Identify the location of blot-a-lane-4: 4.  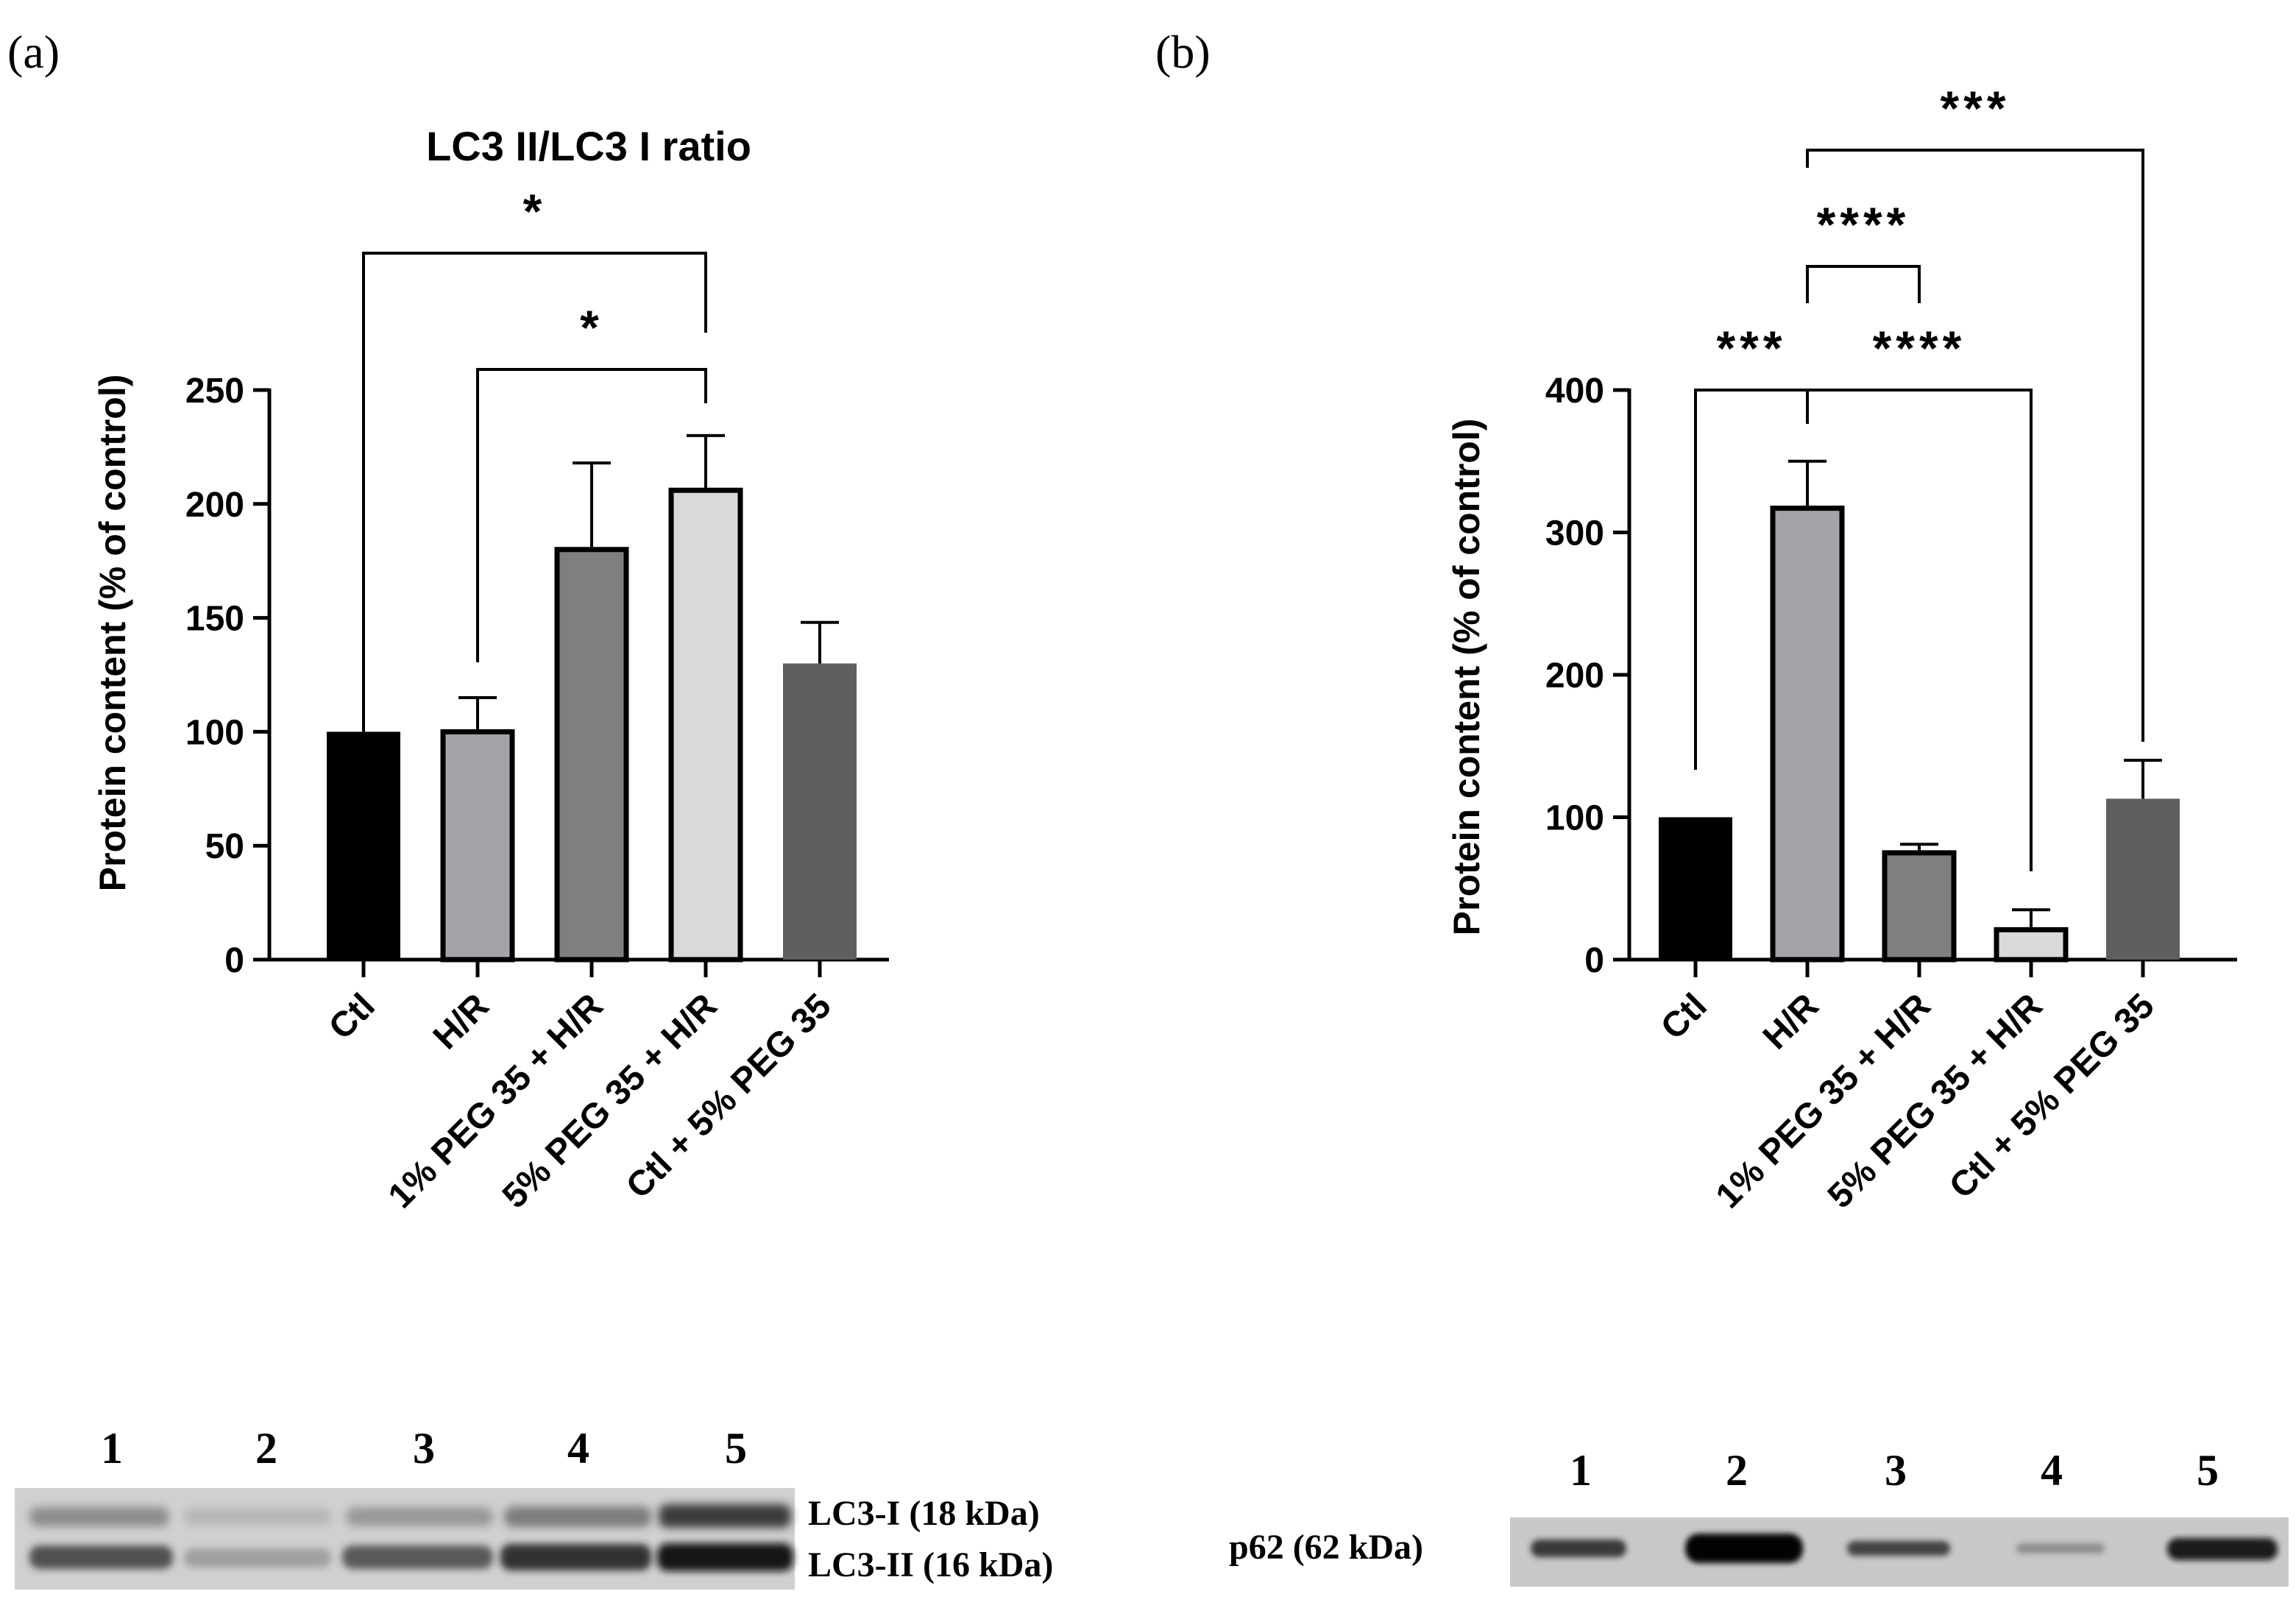
(578, 1448).